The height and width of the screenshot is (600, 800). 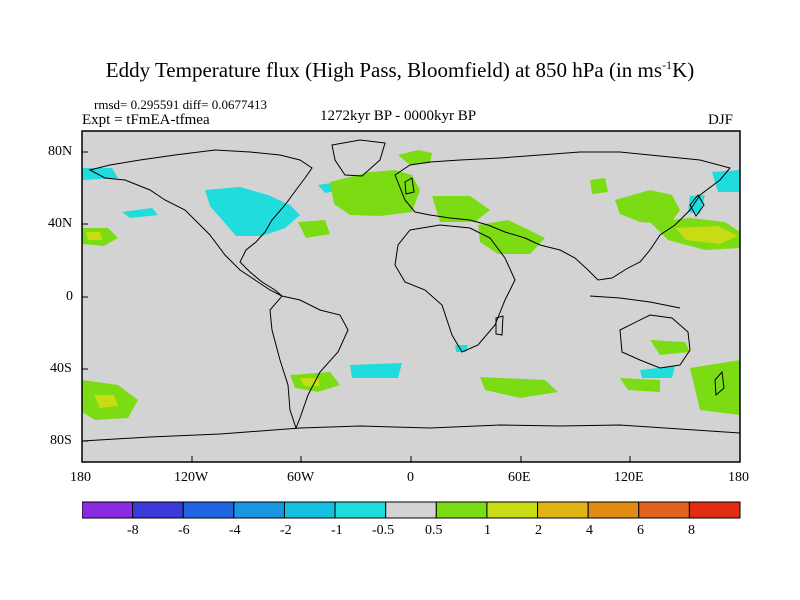 What do you see at coordinates (667, 65) in the screenshot?
I see `title-superscript: -1` at bounding box center [667, 65].